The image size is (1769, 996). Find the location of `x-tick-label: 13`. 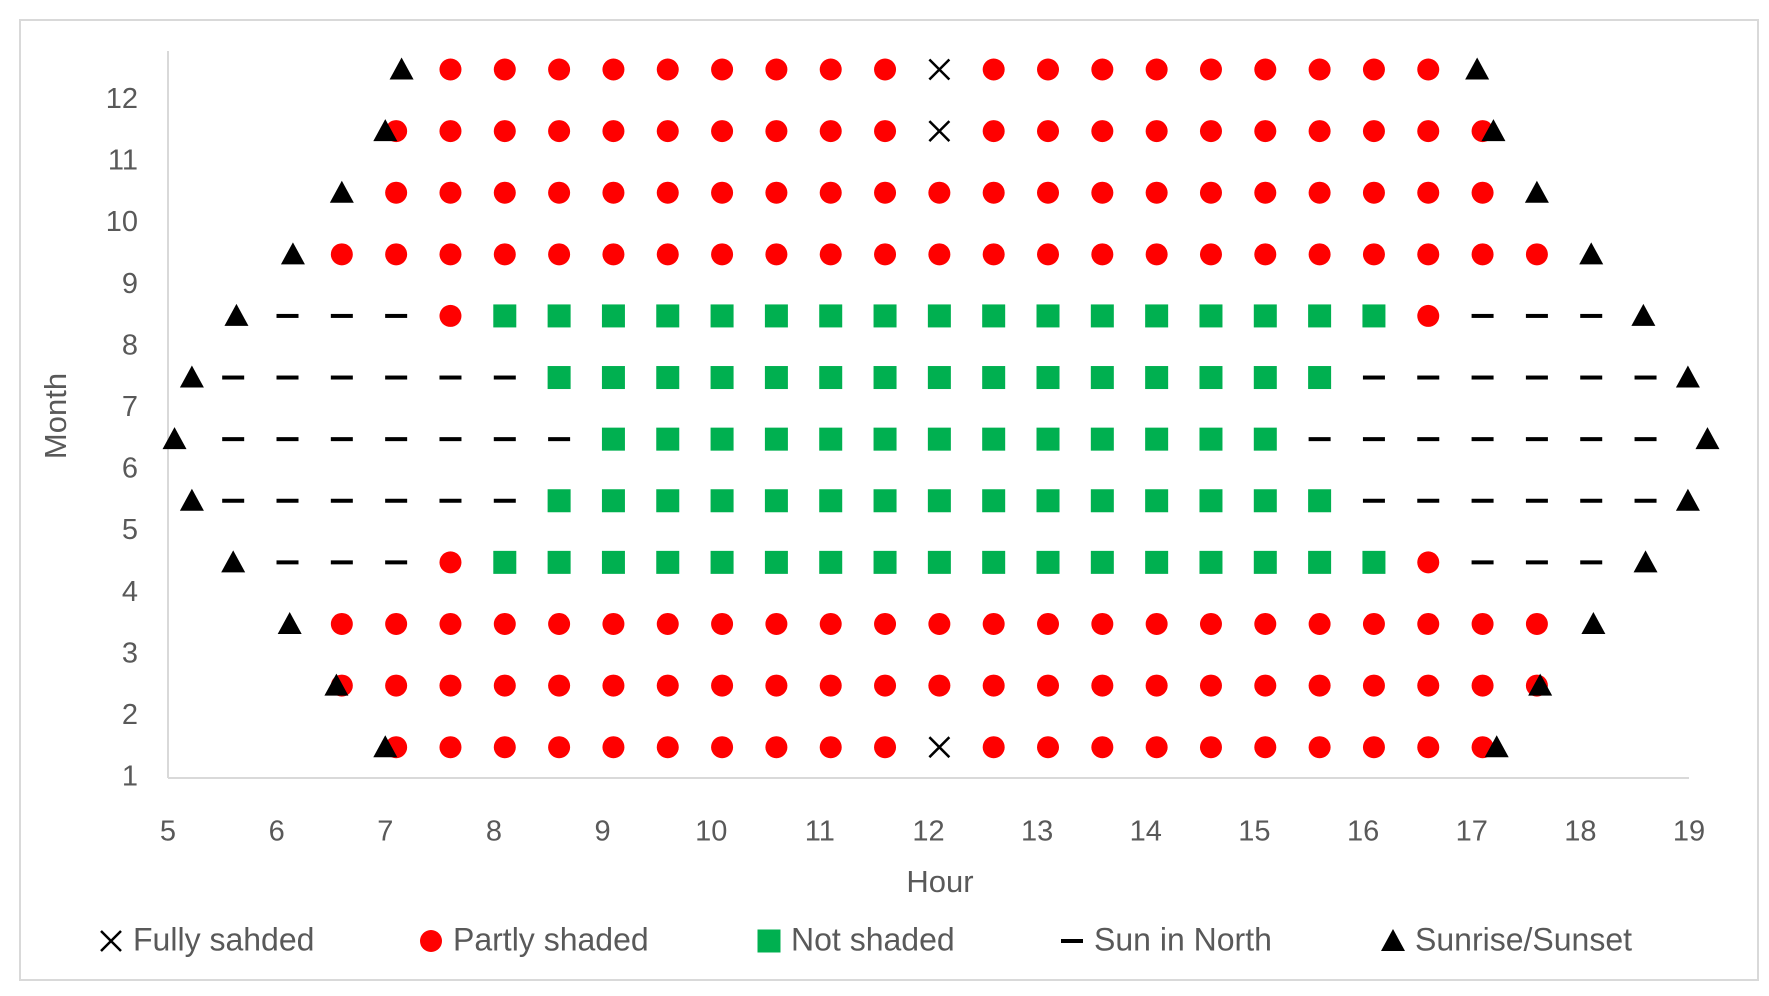

x-tick-label: 13 is located at coordinates (1037, 832).